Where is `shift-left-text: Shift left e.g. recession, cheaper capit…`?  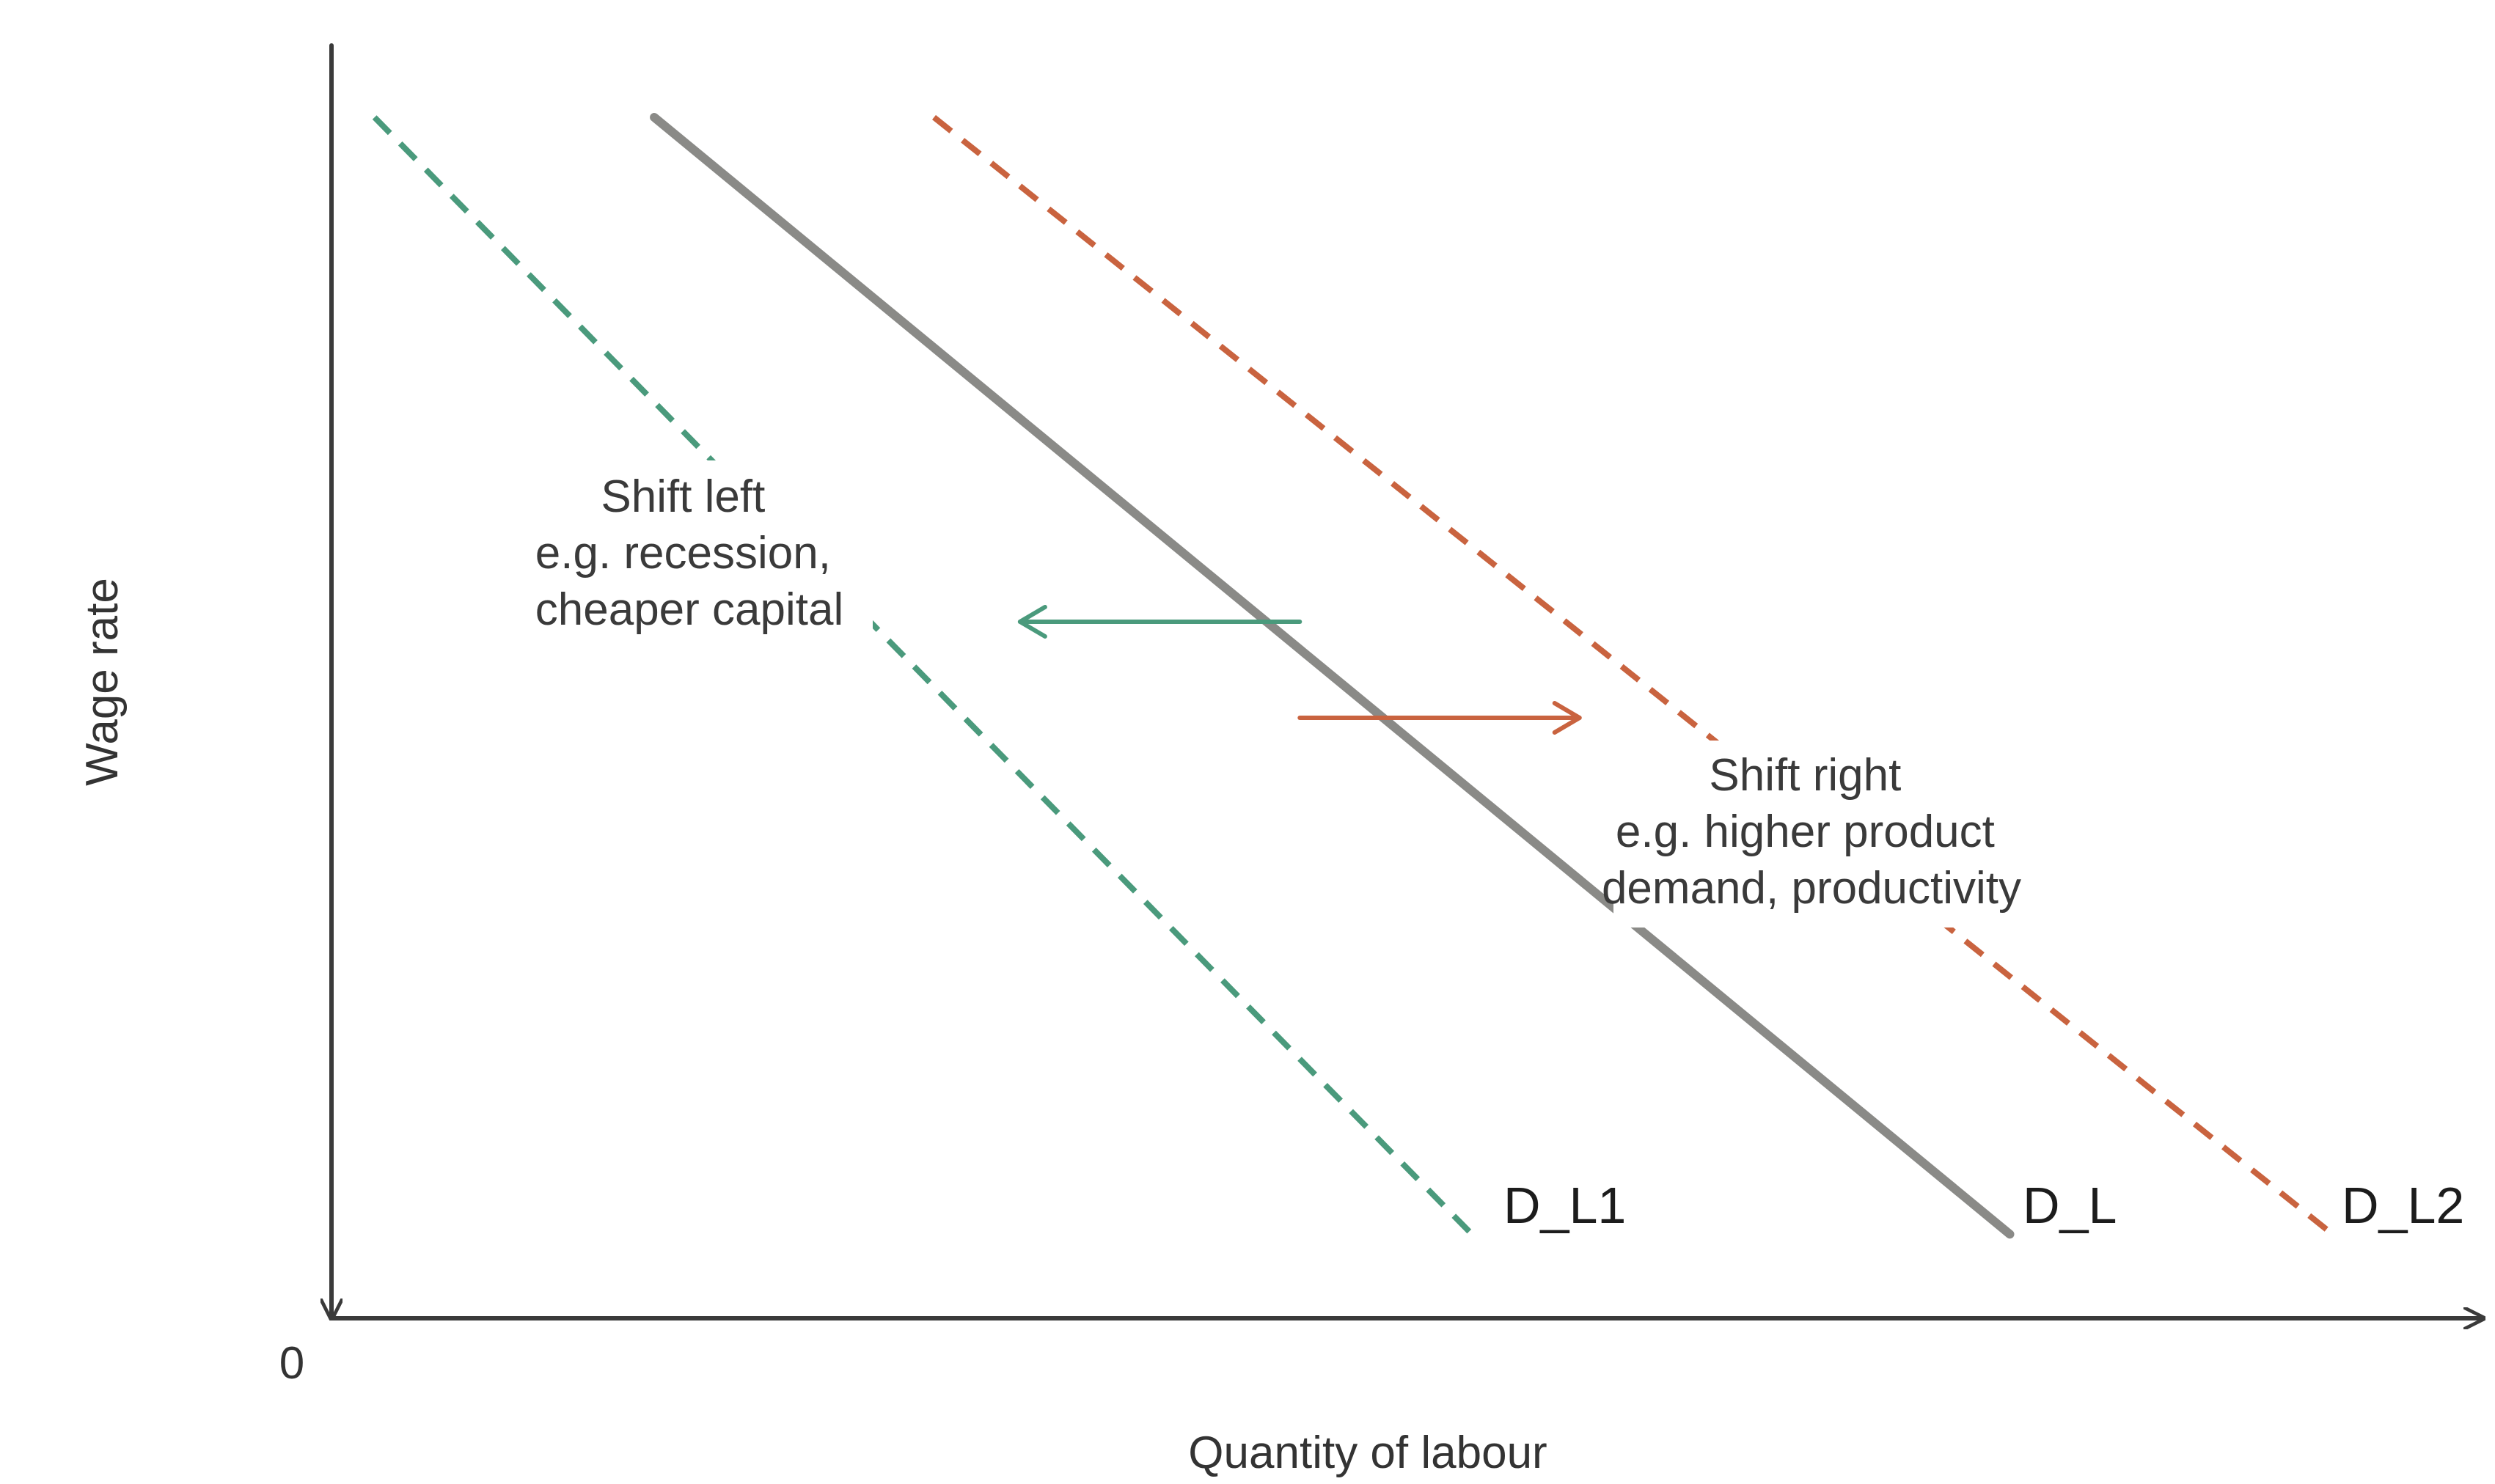 shift-left-text: Shift left e.g. recession, cheaper capit… is located at coordinates (689, 553).